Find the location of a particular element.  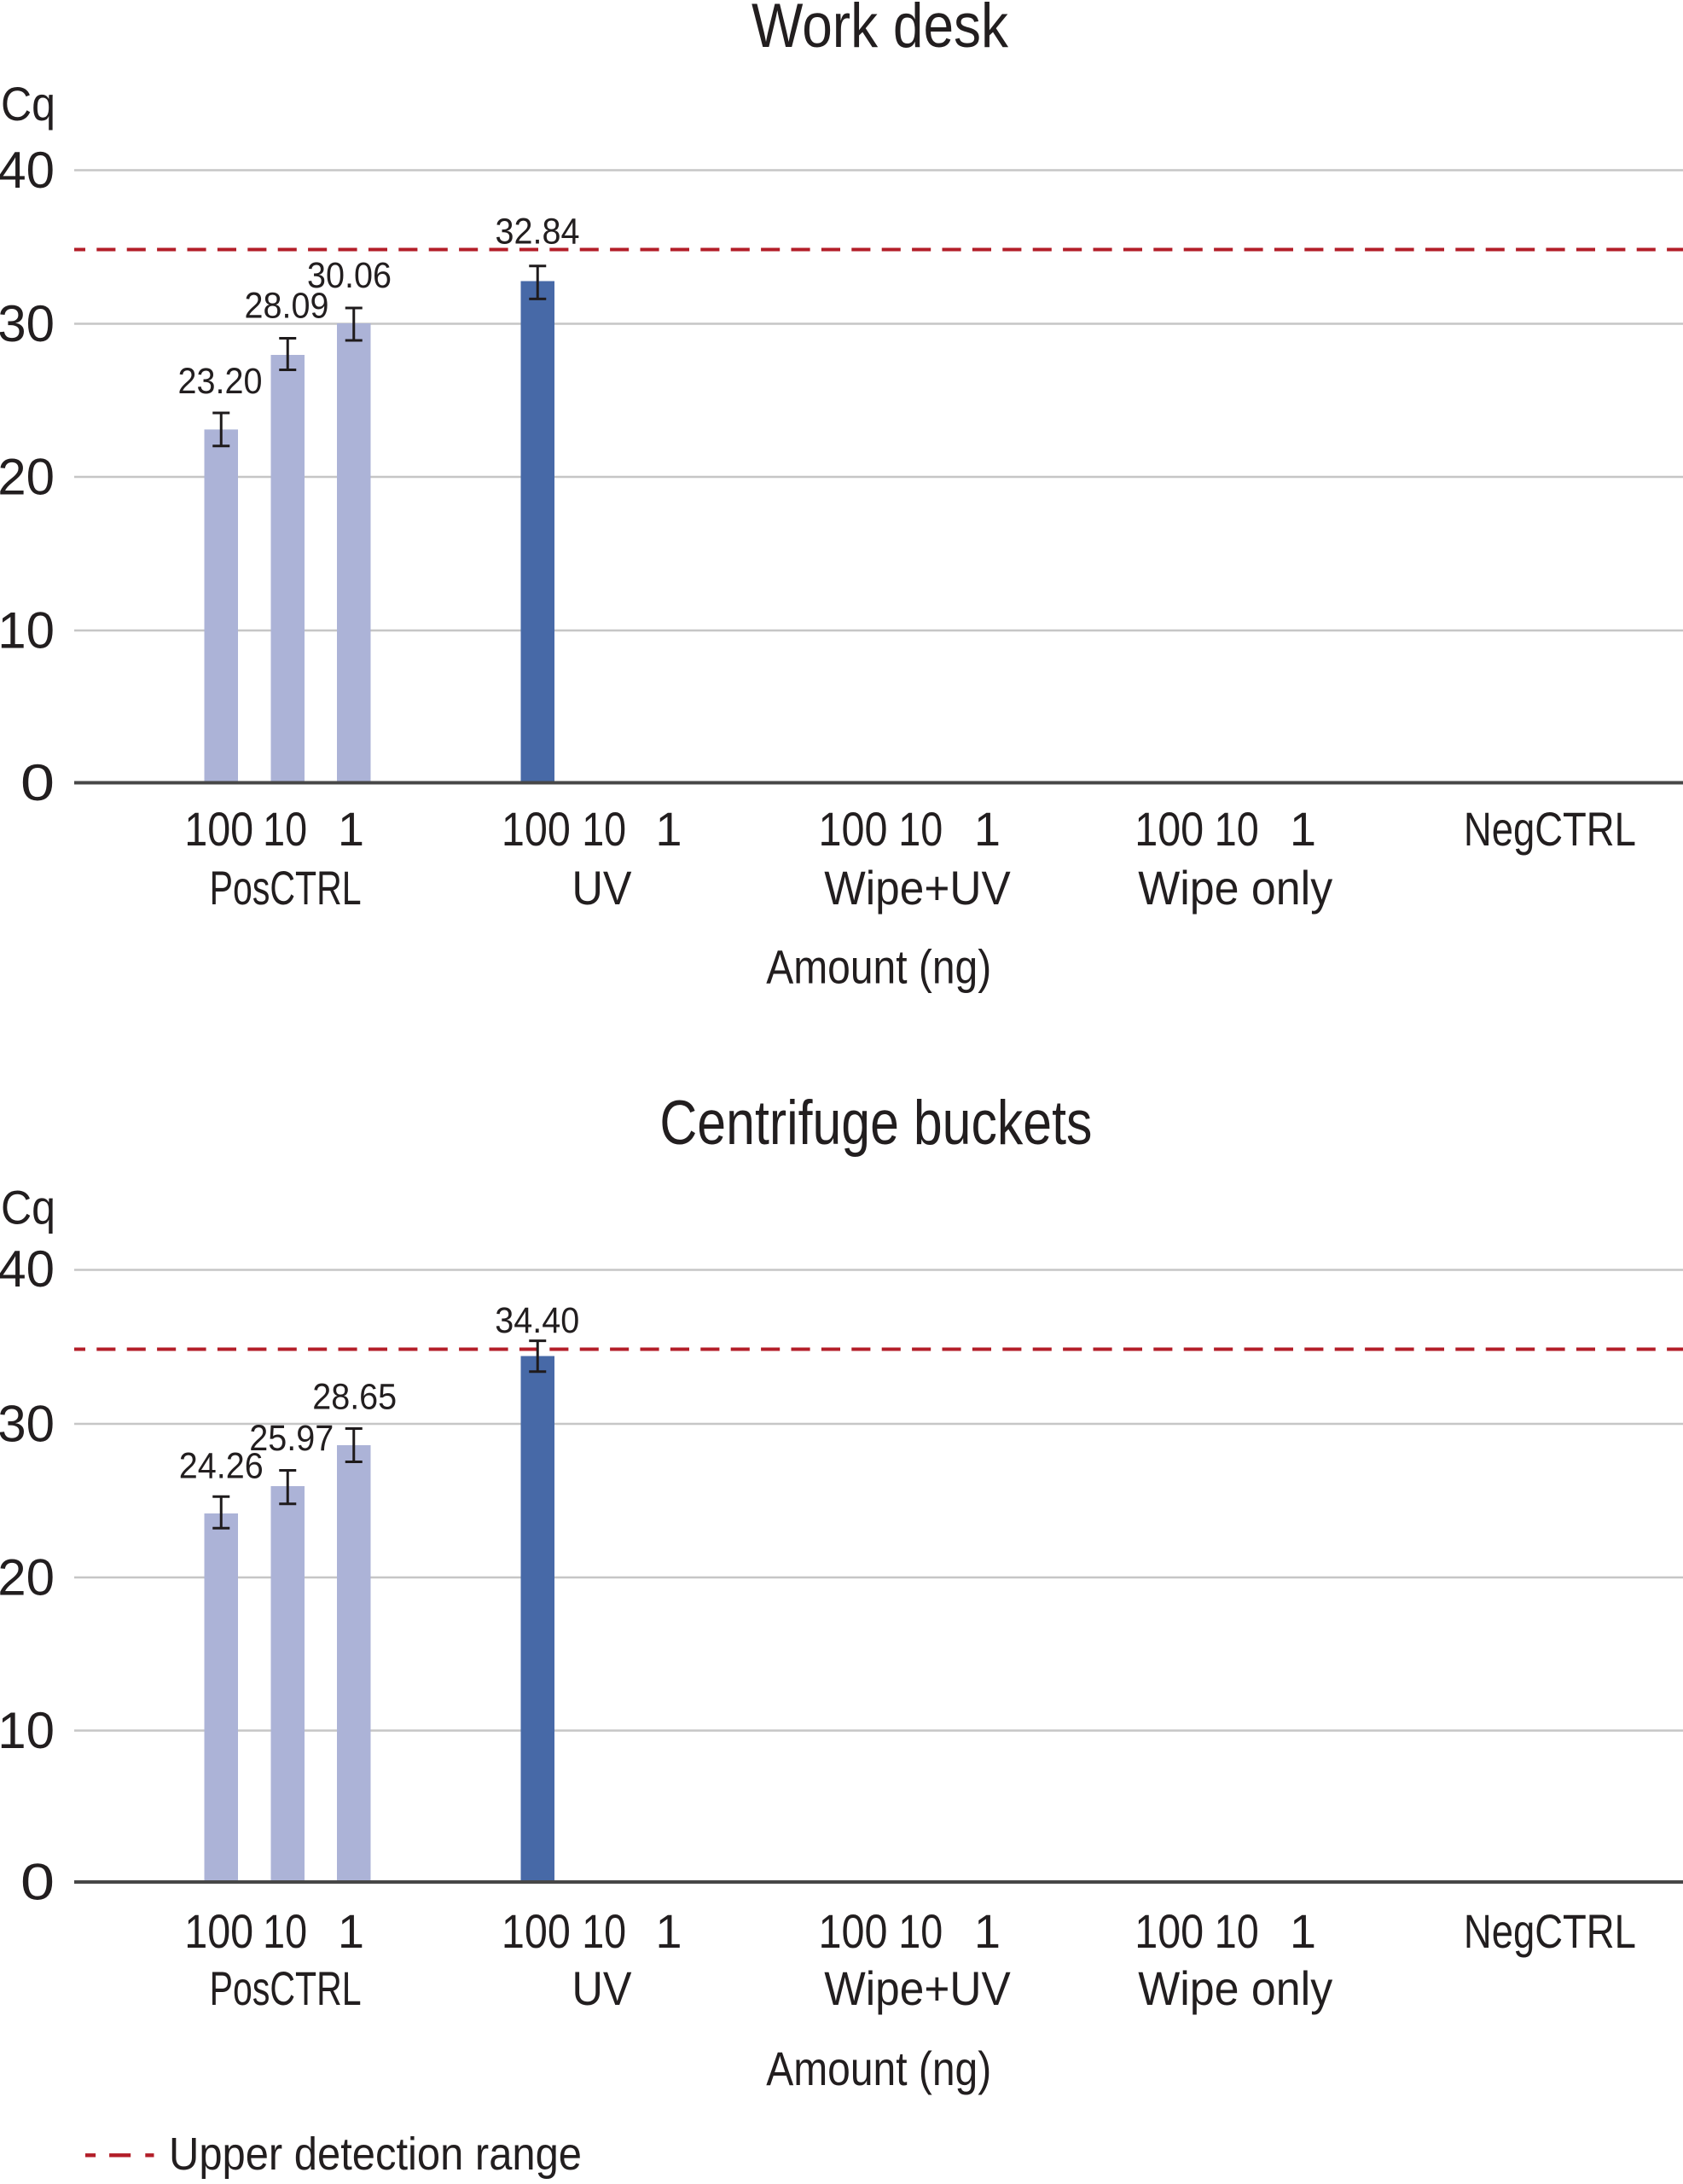

svg-text: 28.09 is located at coordinates (287, 307).